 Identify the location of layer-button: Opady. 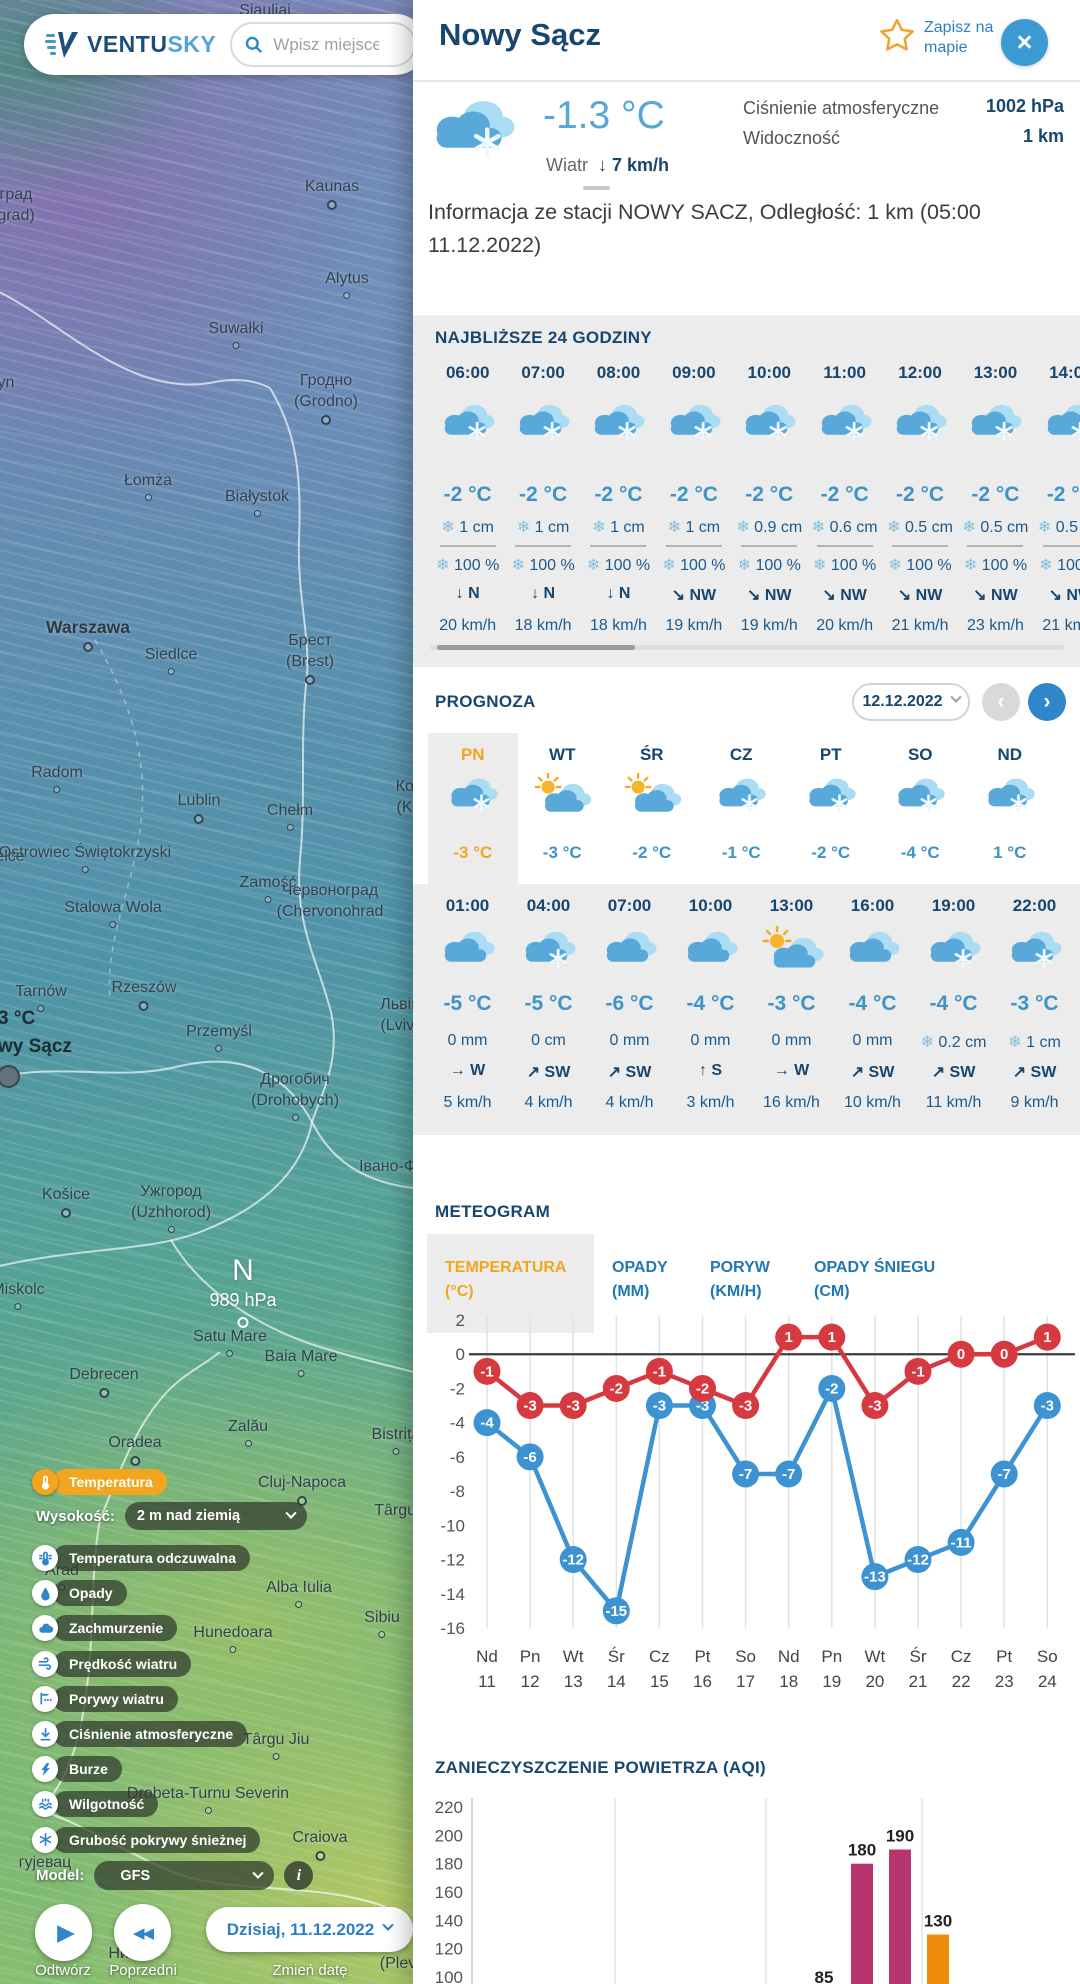
(79, 1593).